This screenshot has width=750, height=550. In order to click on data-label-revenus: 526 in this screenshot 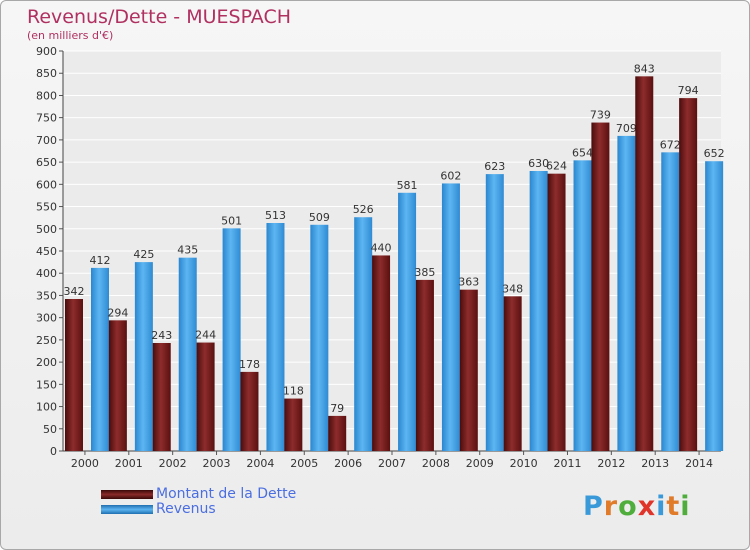, I will do `click(363, 209)`.